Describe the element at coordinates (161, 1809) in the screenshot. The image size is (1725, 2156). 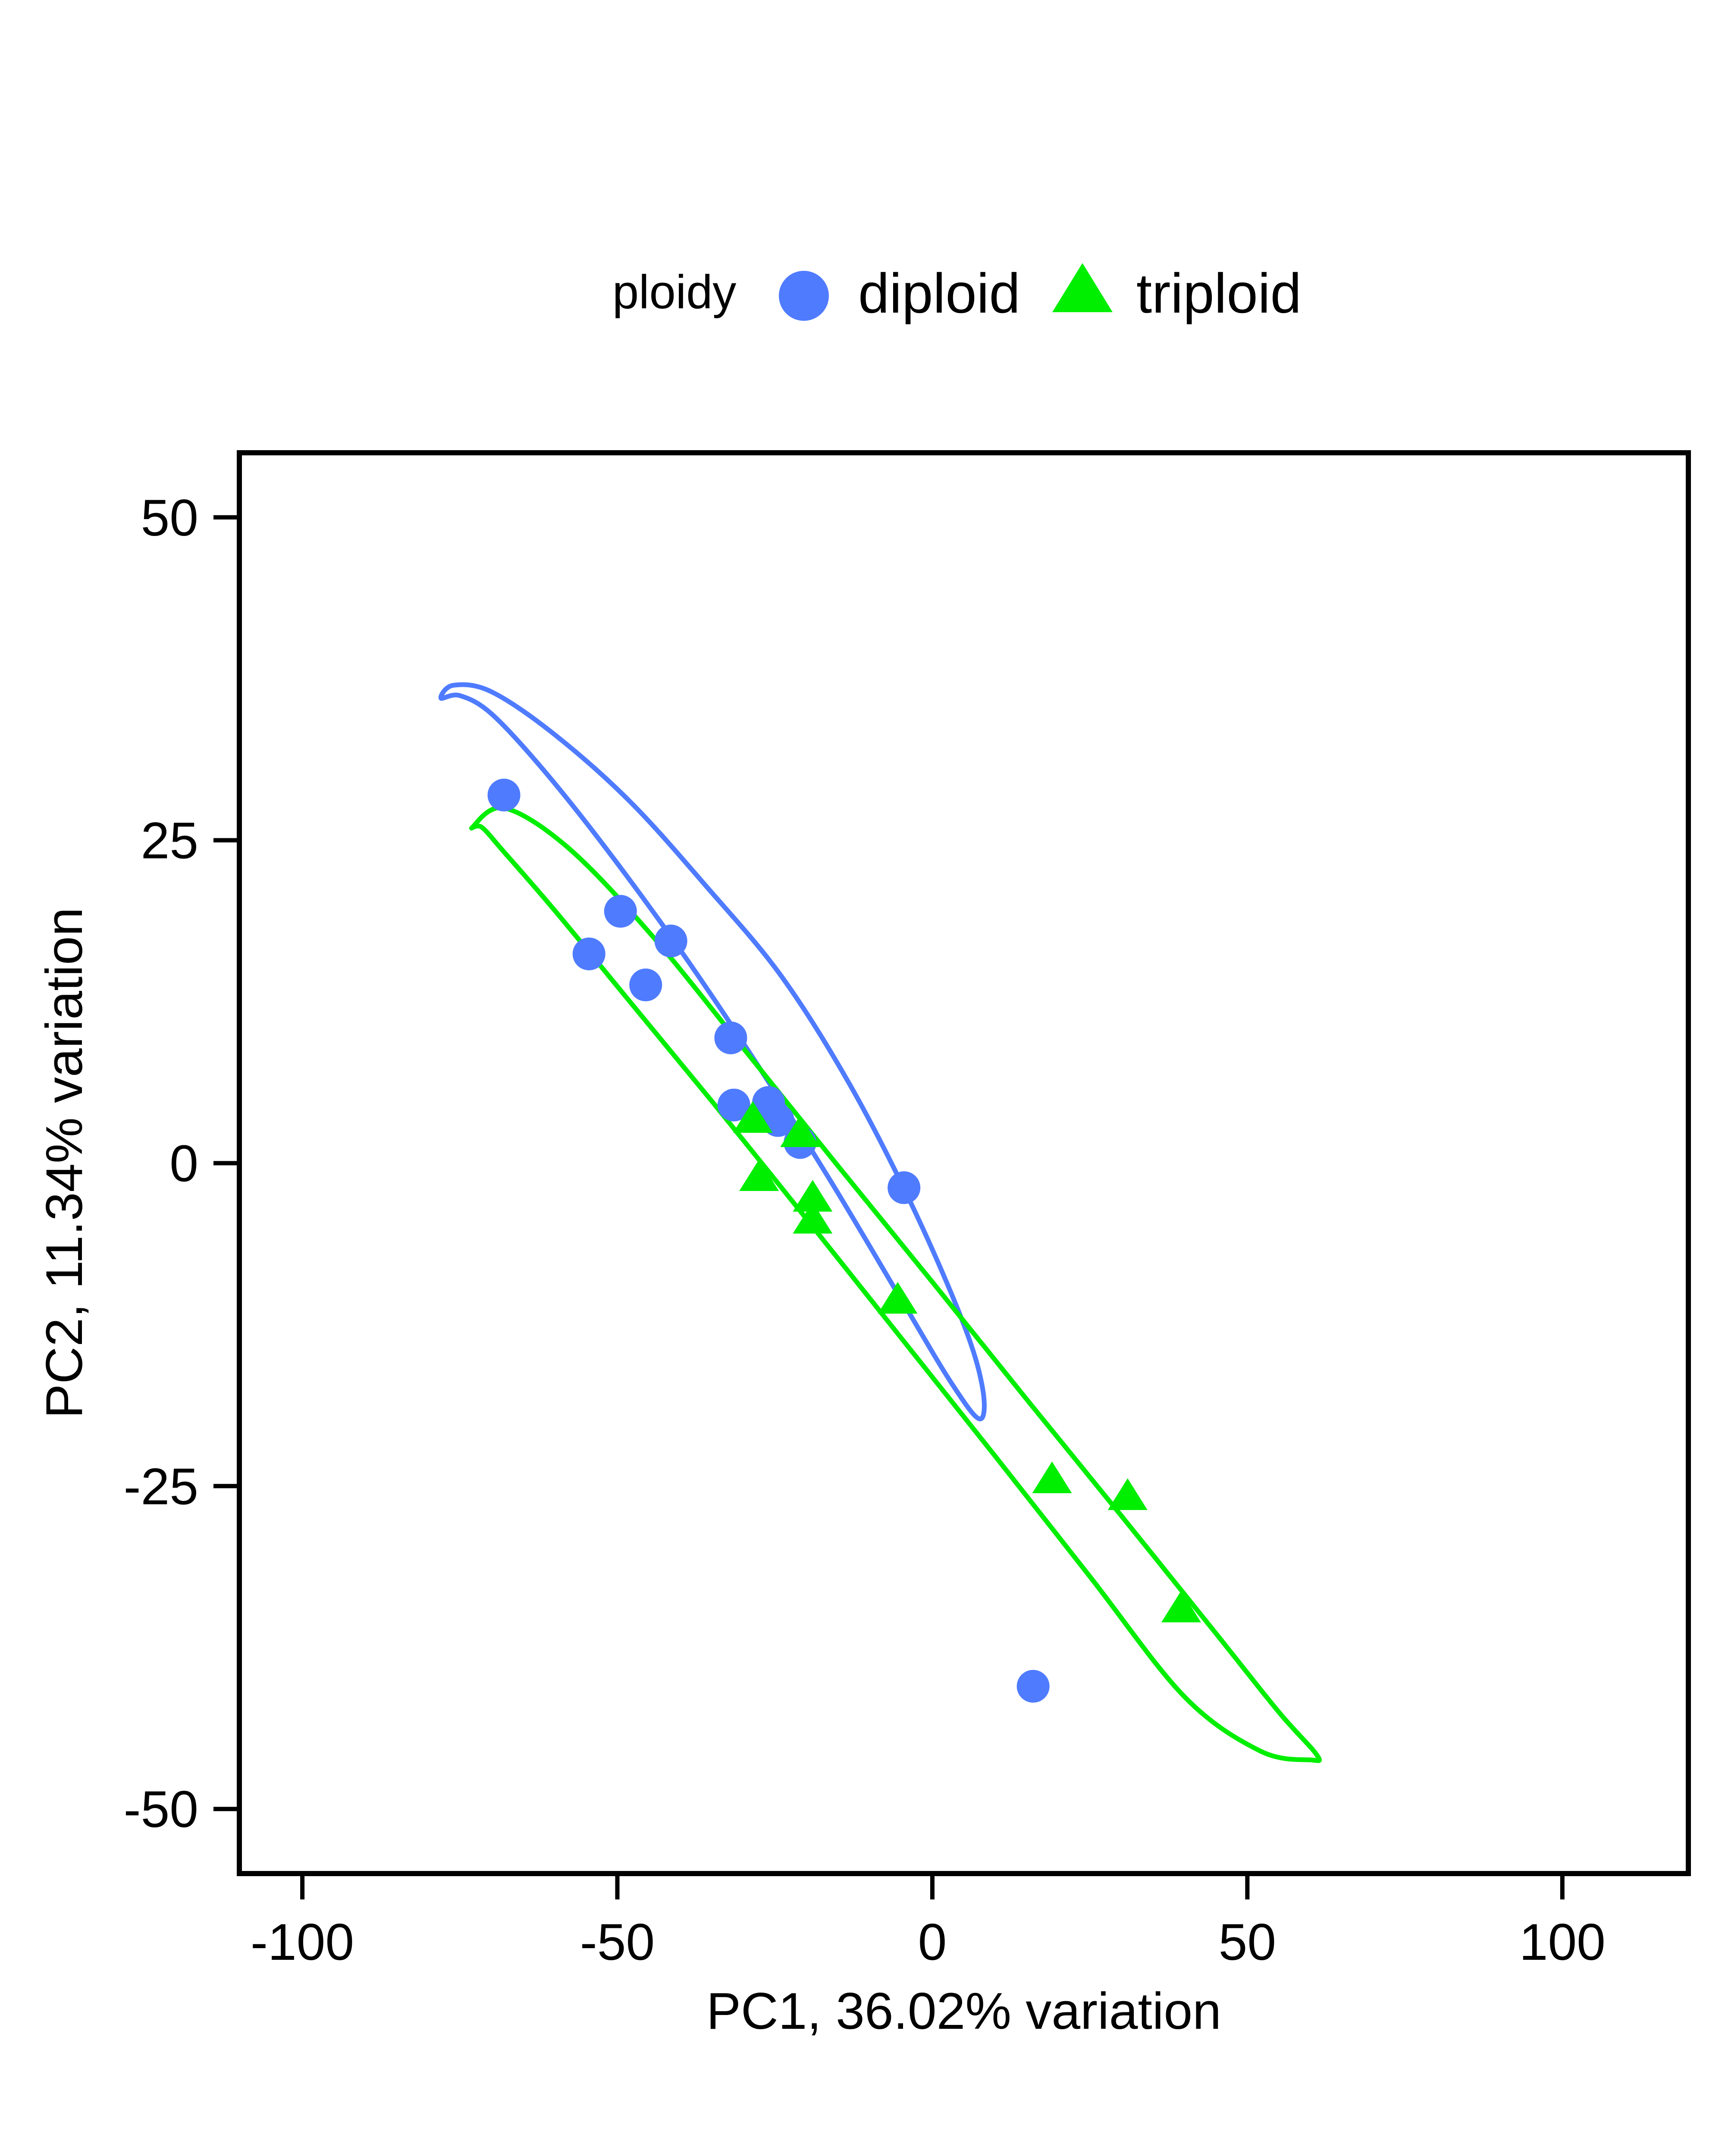
I see `y-tick-label: -50` at that location.